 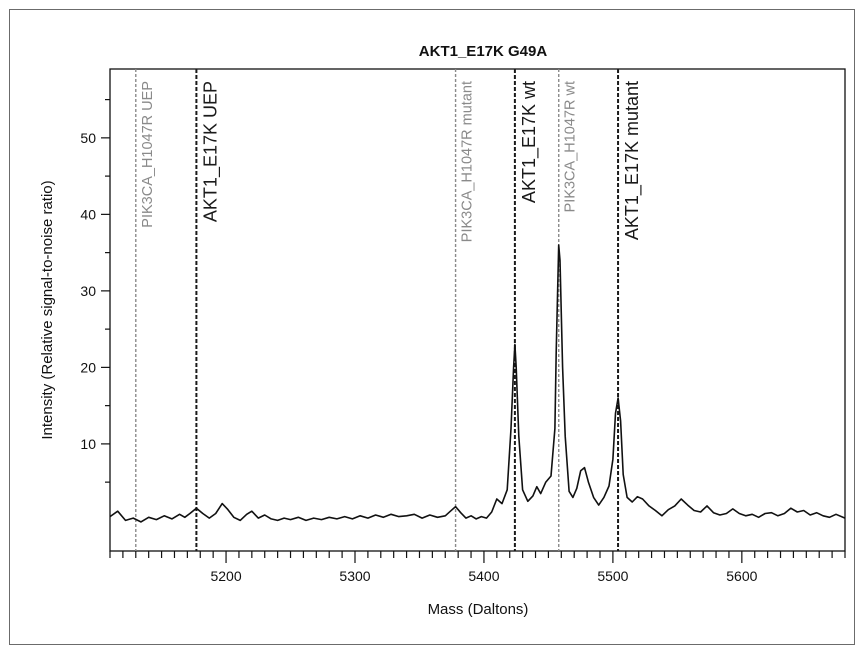 What do you see at coordinates (354, 576) in the screenshot?
I see `x-tick-label: 5300` at bounding box center [354, 576].